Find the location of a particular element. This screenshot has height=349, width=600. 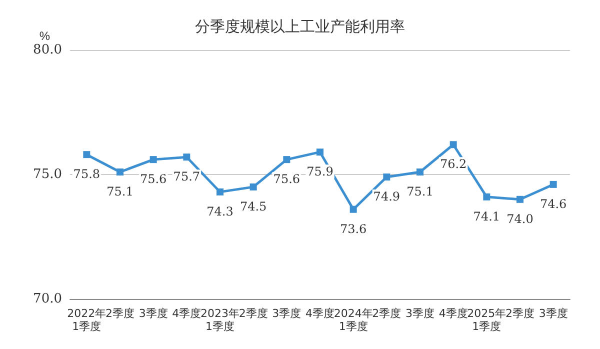

data-label: 74.6 is located at coordinates (553, 203).